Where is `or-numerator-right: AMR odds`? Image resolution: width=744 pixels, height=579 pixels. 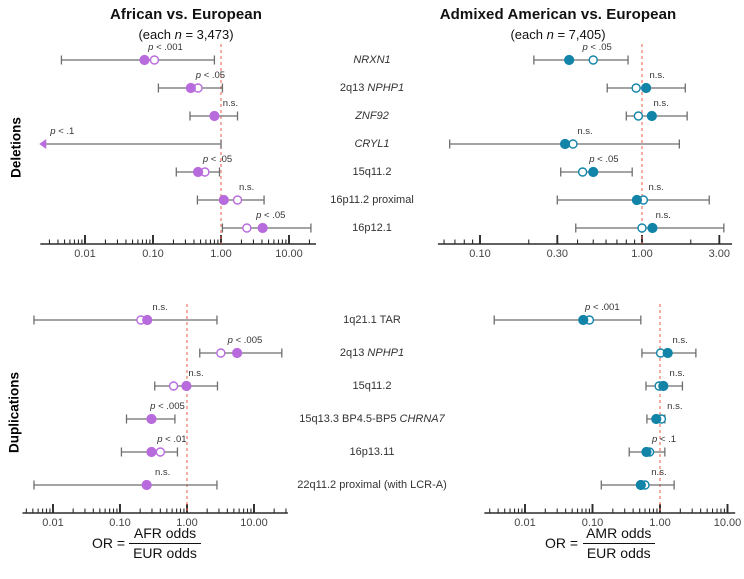 or-numerator-right: AMR odds is located at coordinates (619, 533).